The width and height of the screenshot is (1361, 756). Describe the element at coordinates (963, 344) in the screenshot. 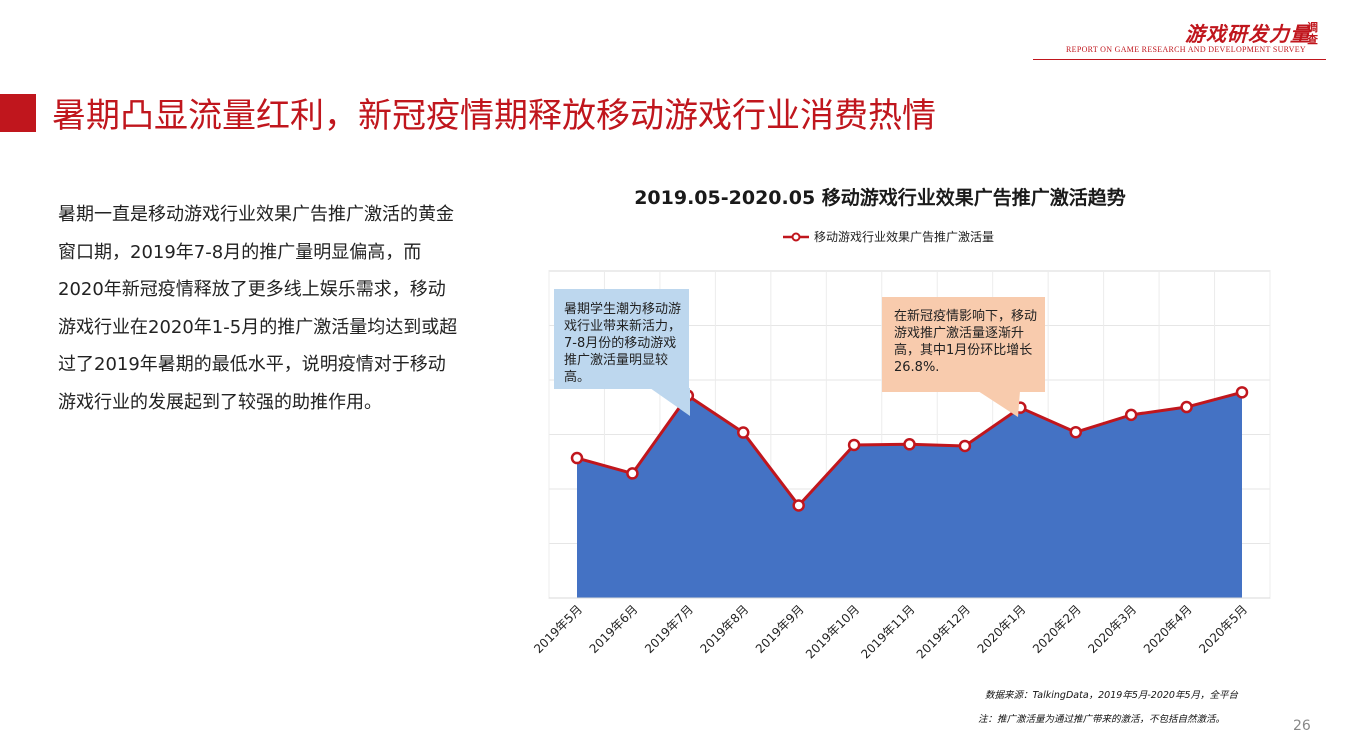

I see `covid-callout: 在新冠疫情影响下，移动游戏推广激活量逐渐升高，其中1月份环比增长26.8%.` at that location.